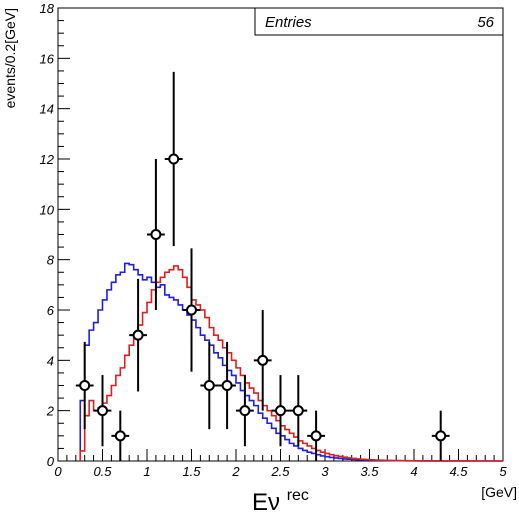 The height and width of the screenshot is (523, 519). What do you see at coordinates (51, 310) in the screenshot?
I see `y-tick-label: 6` at bounding box center [51, 310].